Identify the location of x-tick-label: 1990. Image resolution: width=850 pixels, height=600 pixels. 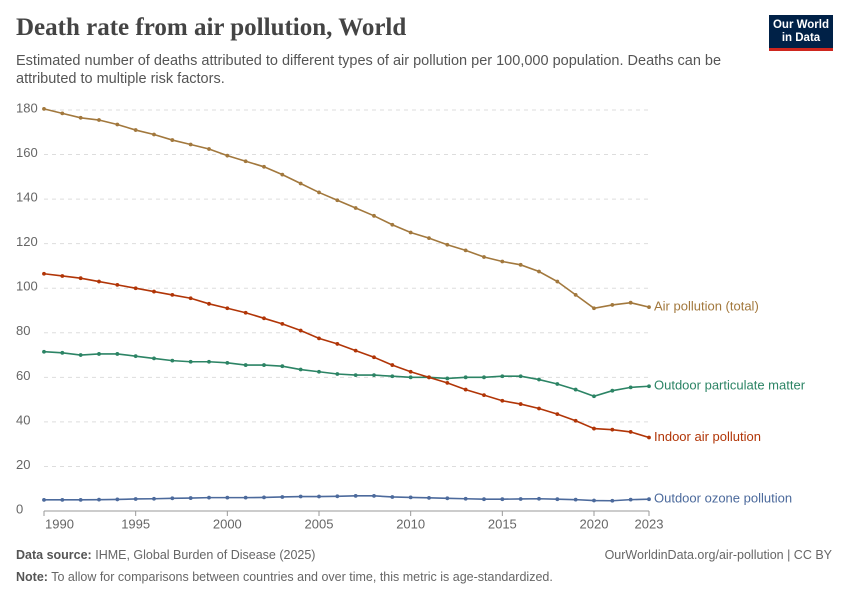
(59, 523).